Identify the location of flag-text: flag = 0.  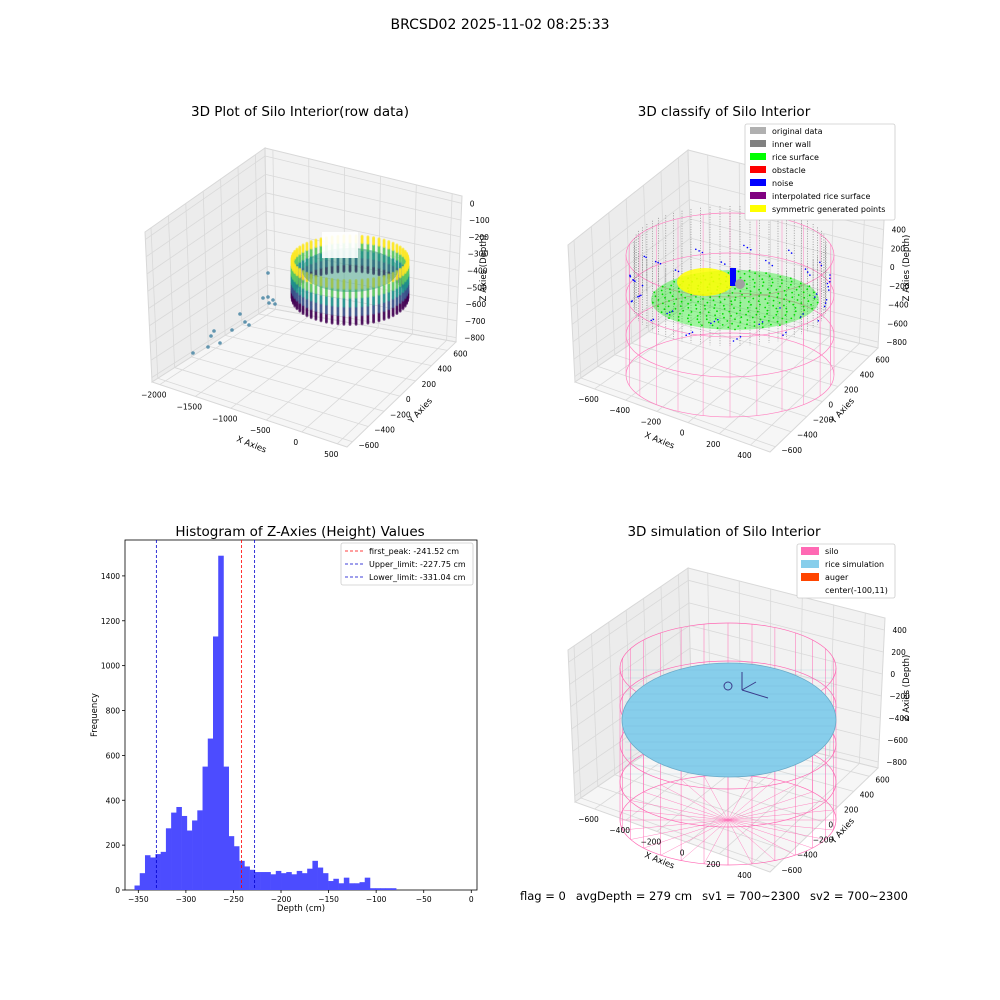
(543, 896).